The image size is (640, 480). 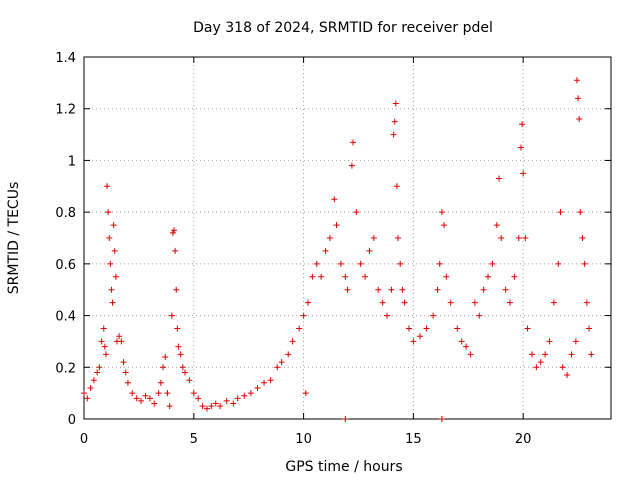 I want to click on y-tick-label: 0.6, so click(x=65, y=265).